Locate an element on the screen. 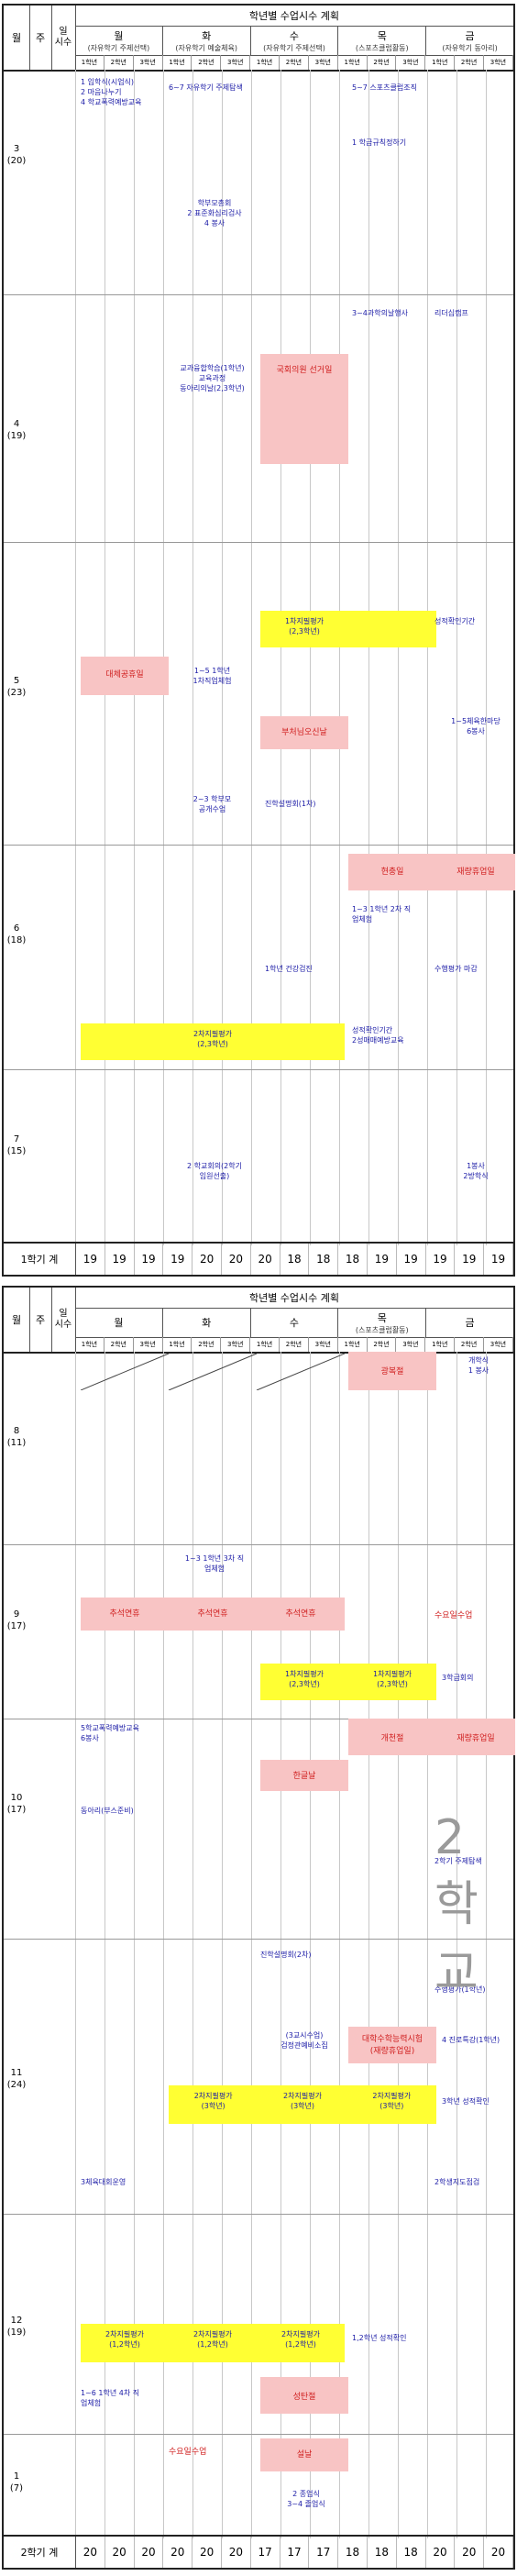 This screenshot has height=2576, width=517. event-leadership: 리더십캠프 is located at coordinates (451, 313).